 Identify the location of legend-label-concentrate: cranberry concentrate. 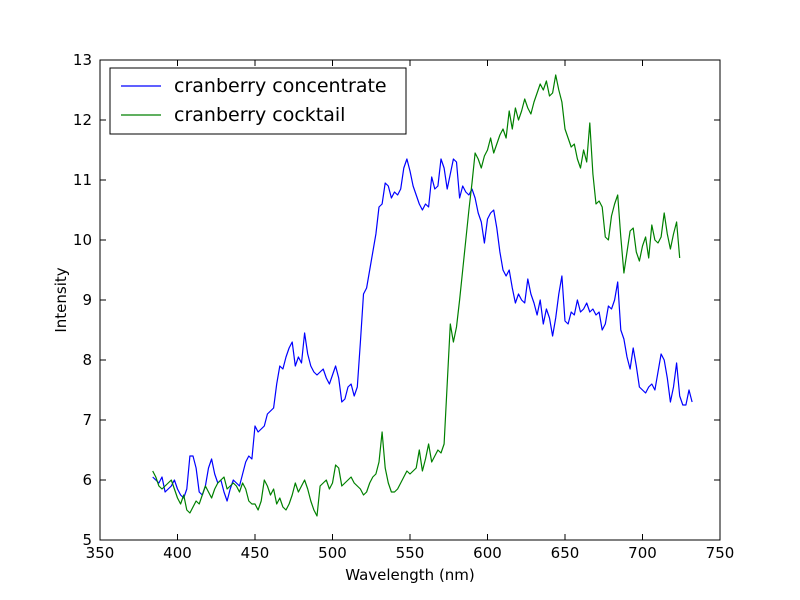
(280, 86).